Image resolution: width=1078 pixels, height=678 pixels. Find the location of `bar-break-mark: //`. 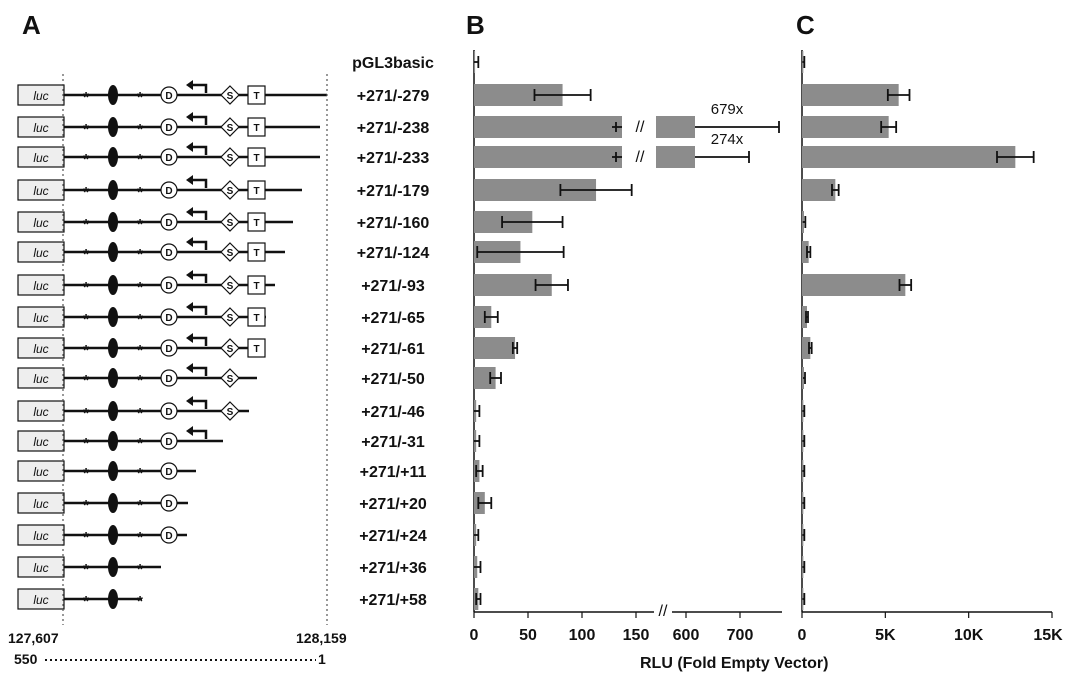

bar-break-mark: // is located at coordinates (640, 127).